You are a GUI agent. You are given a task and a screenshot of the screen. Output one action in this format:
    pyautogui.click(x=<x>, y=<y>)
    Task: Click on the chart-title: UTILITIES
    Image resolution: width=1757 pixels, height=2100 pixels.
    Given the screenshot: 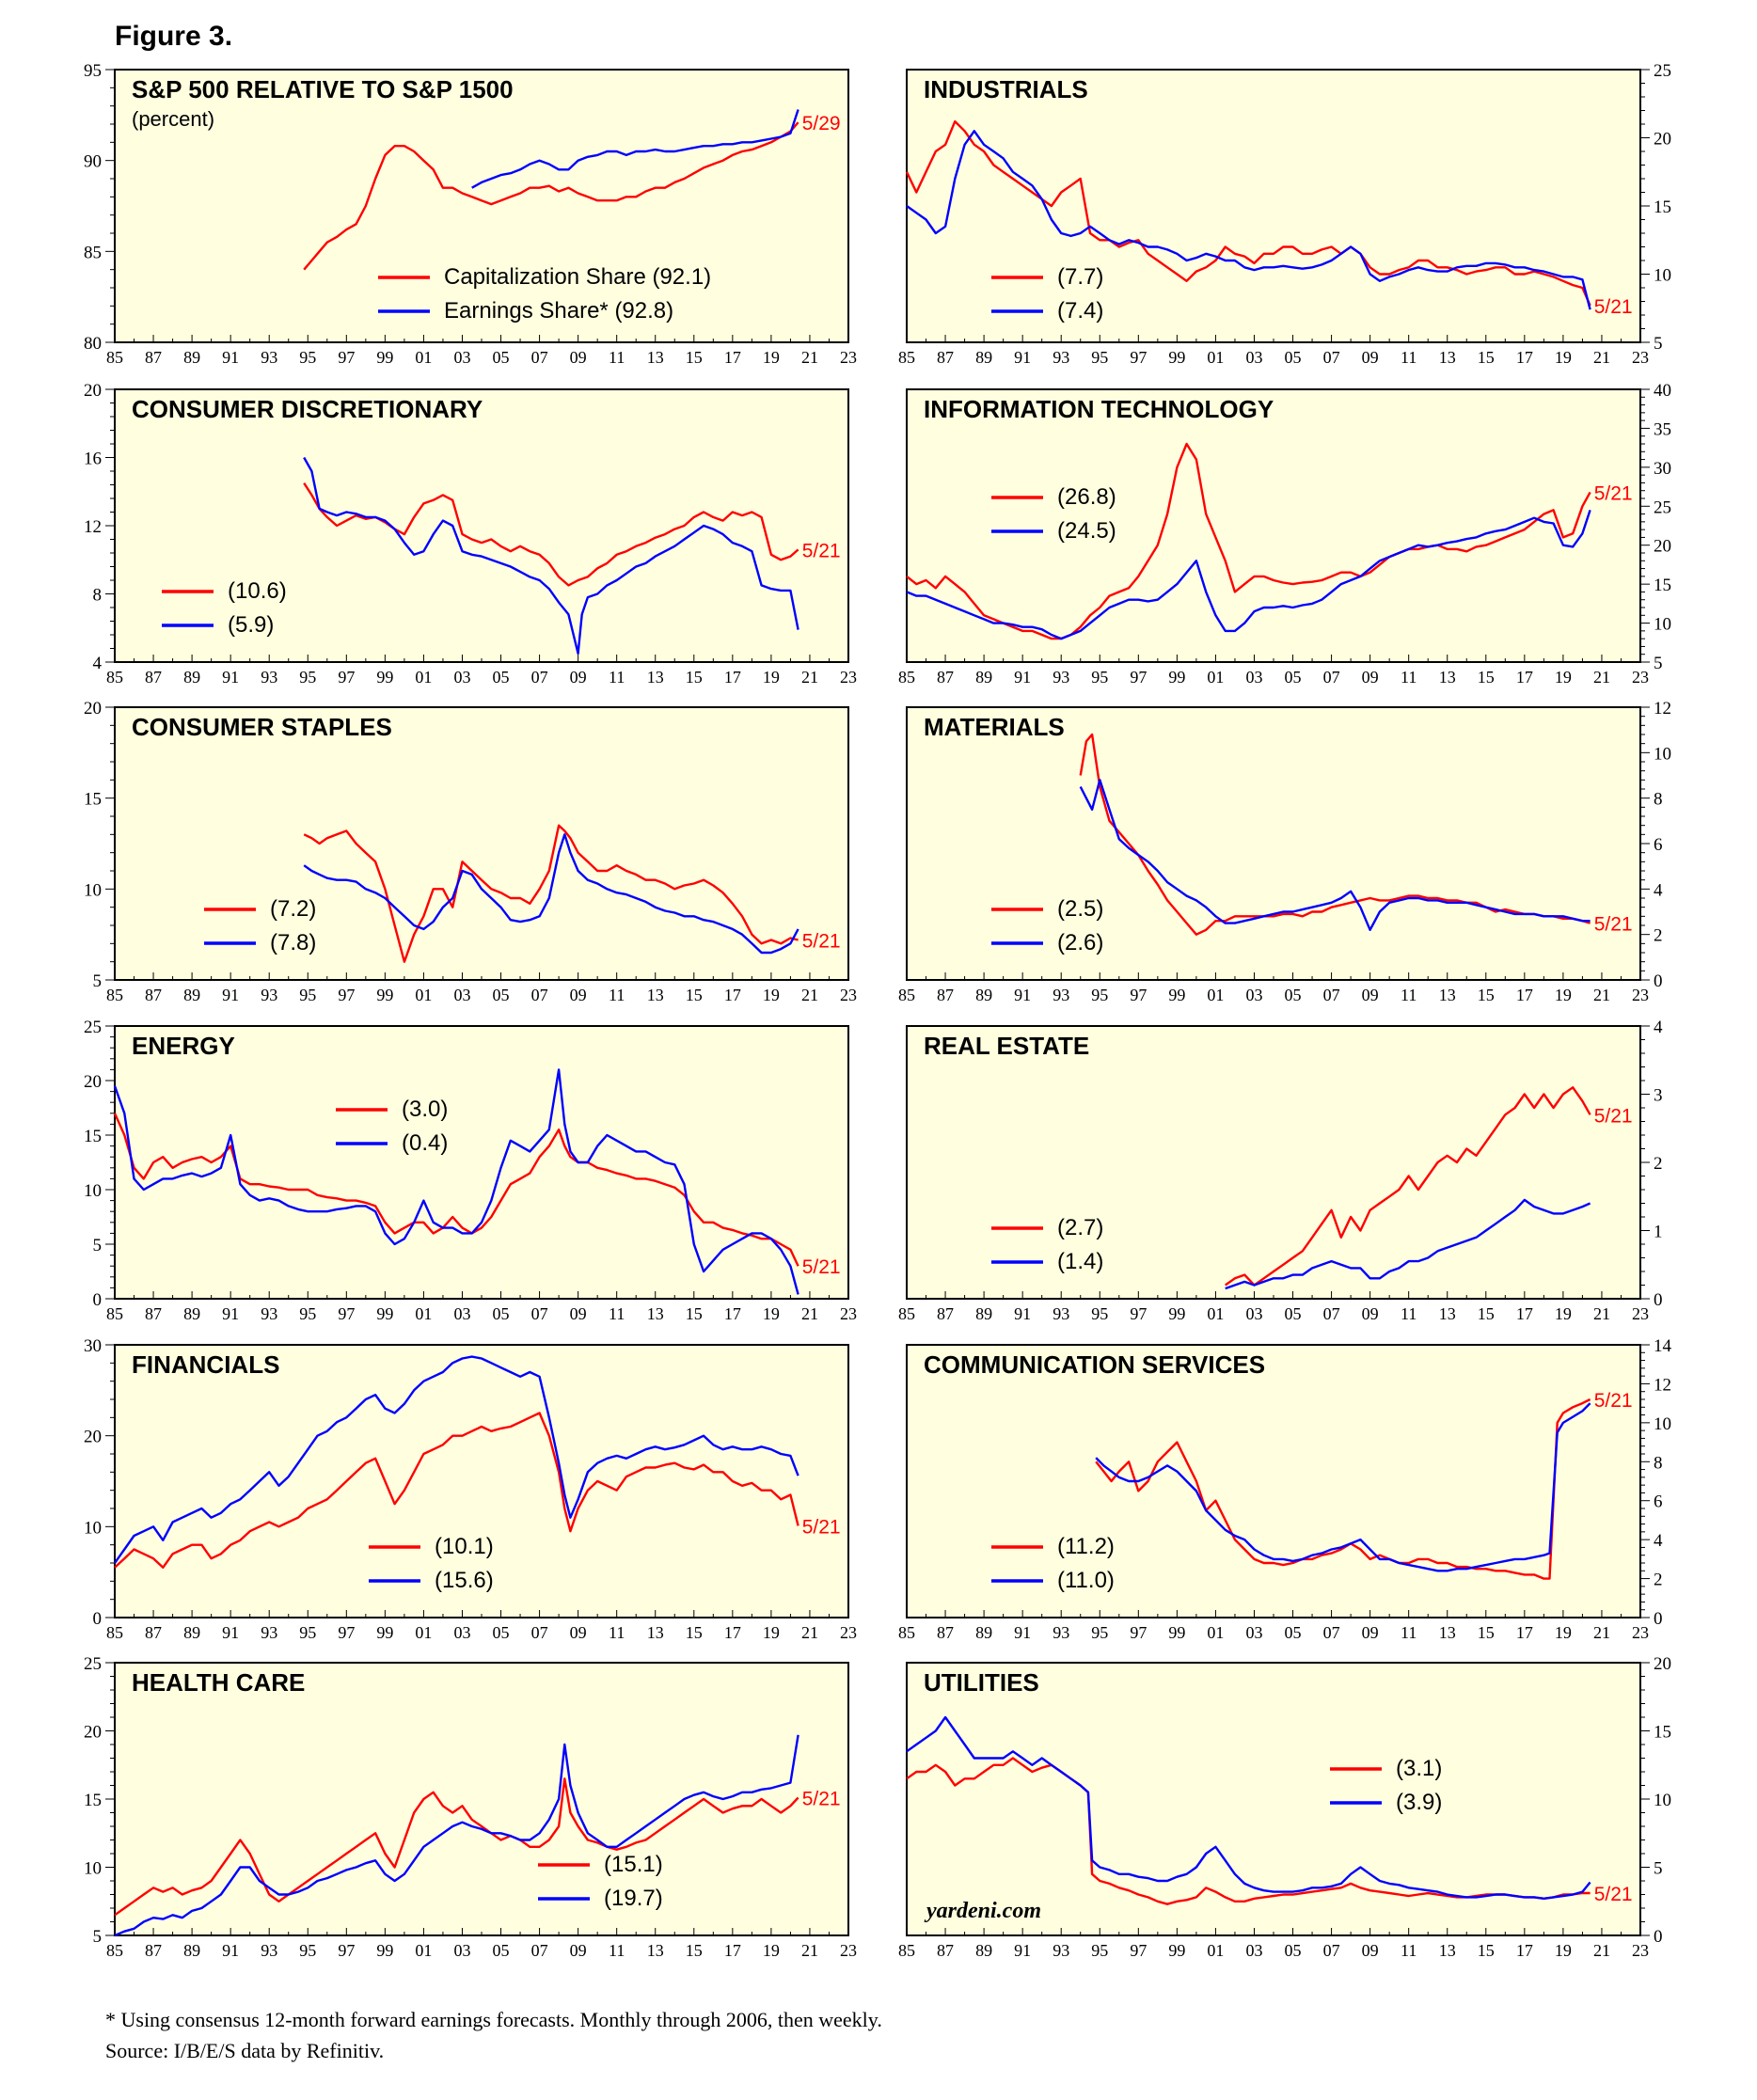 What is the action you would take?
    pyautogui.click(x=981, y=1682)
    